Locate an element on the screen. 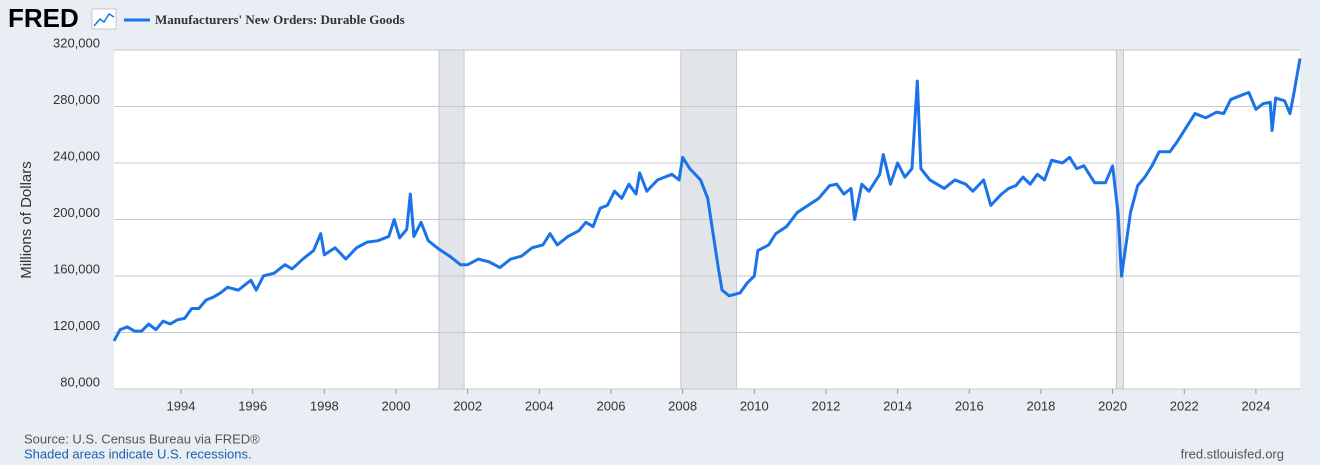 Image resolution: width=1320 pixels, height=465 pixels. x-tick-label: 2020 is located at coordinates (1112, 405).